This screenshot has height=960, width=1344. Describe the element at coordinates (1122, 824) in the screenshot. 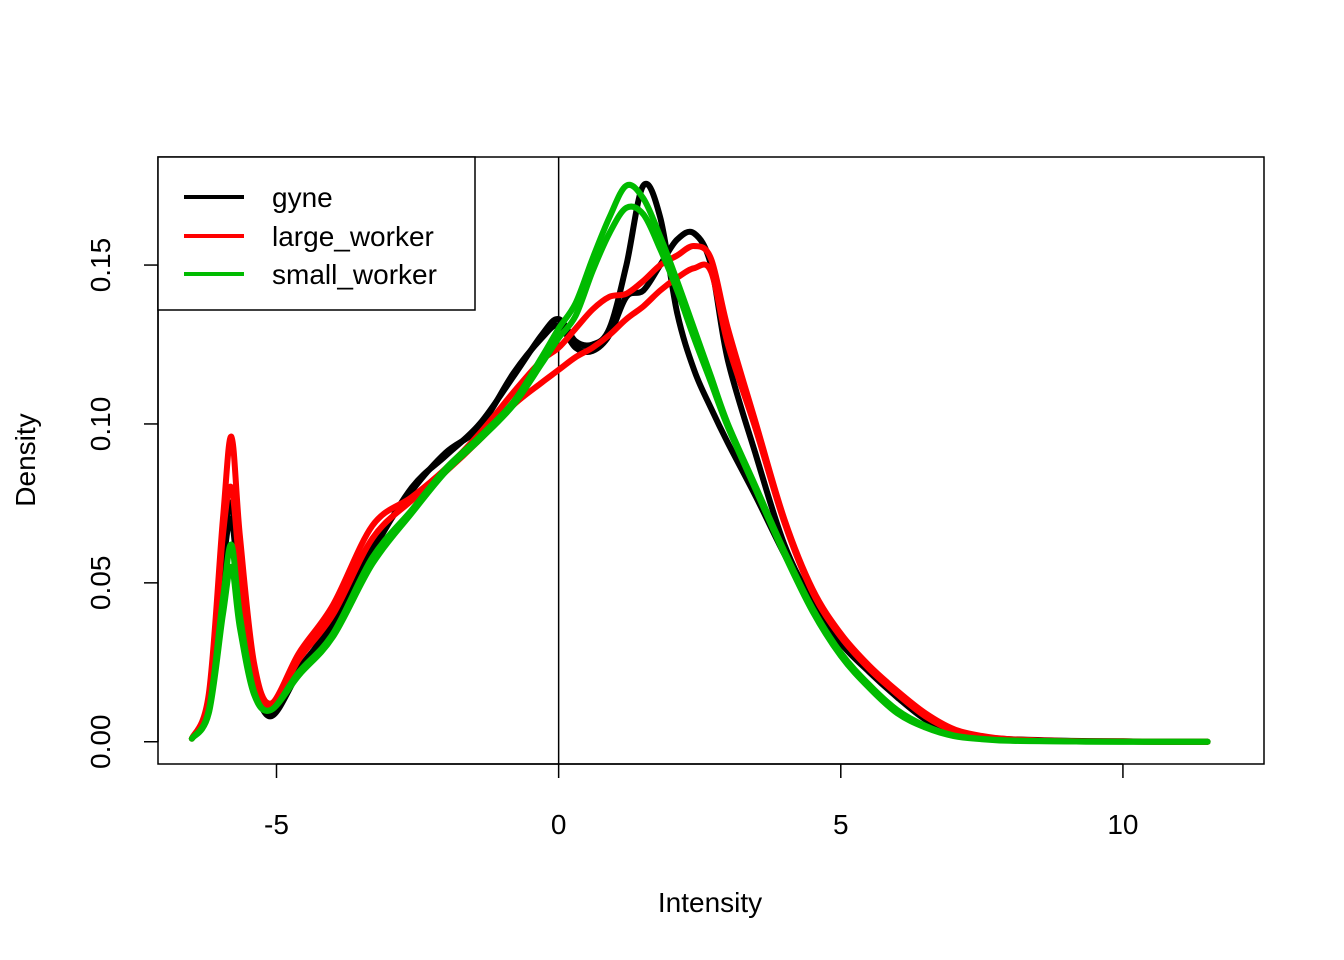

I see `x-tick-label: 10` at that location.